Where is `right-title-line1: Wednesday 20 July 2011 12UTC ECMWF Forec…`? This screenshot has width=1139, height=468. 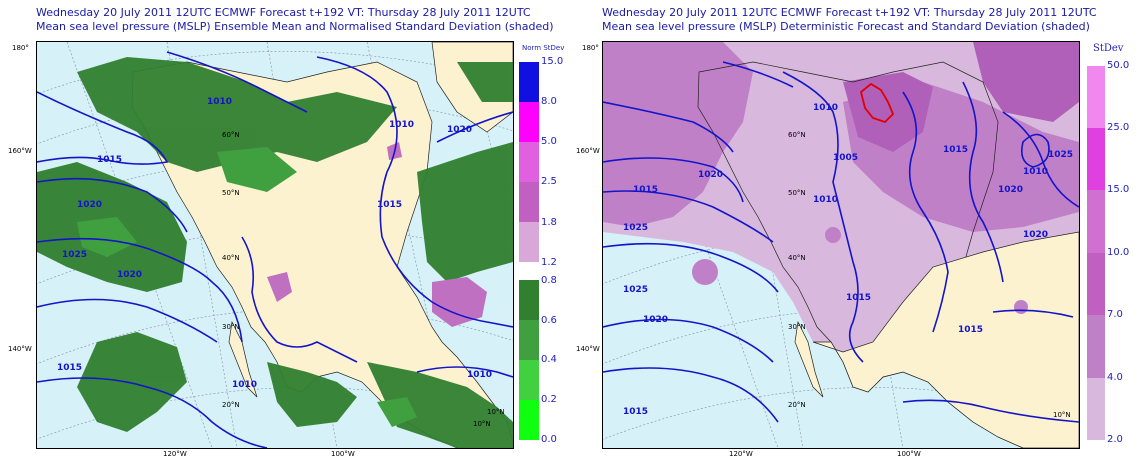
right-title-line1: Wednesday 20 July 2011 12UTC ECMWF Forec… is located at coordinates (849, 12).